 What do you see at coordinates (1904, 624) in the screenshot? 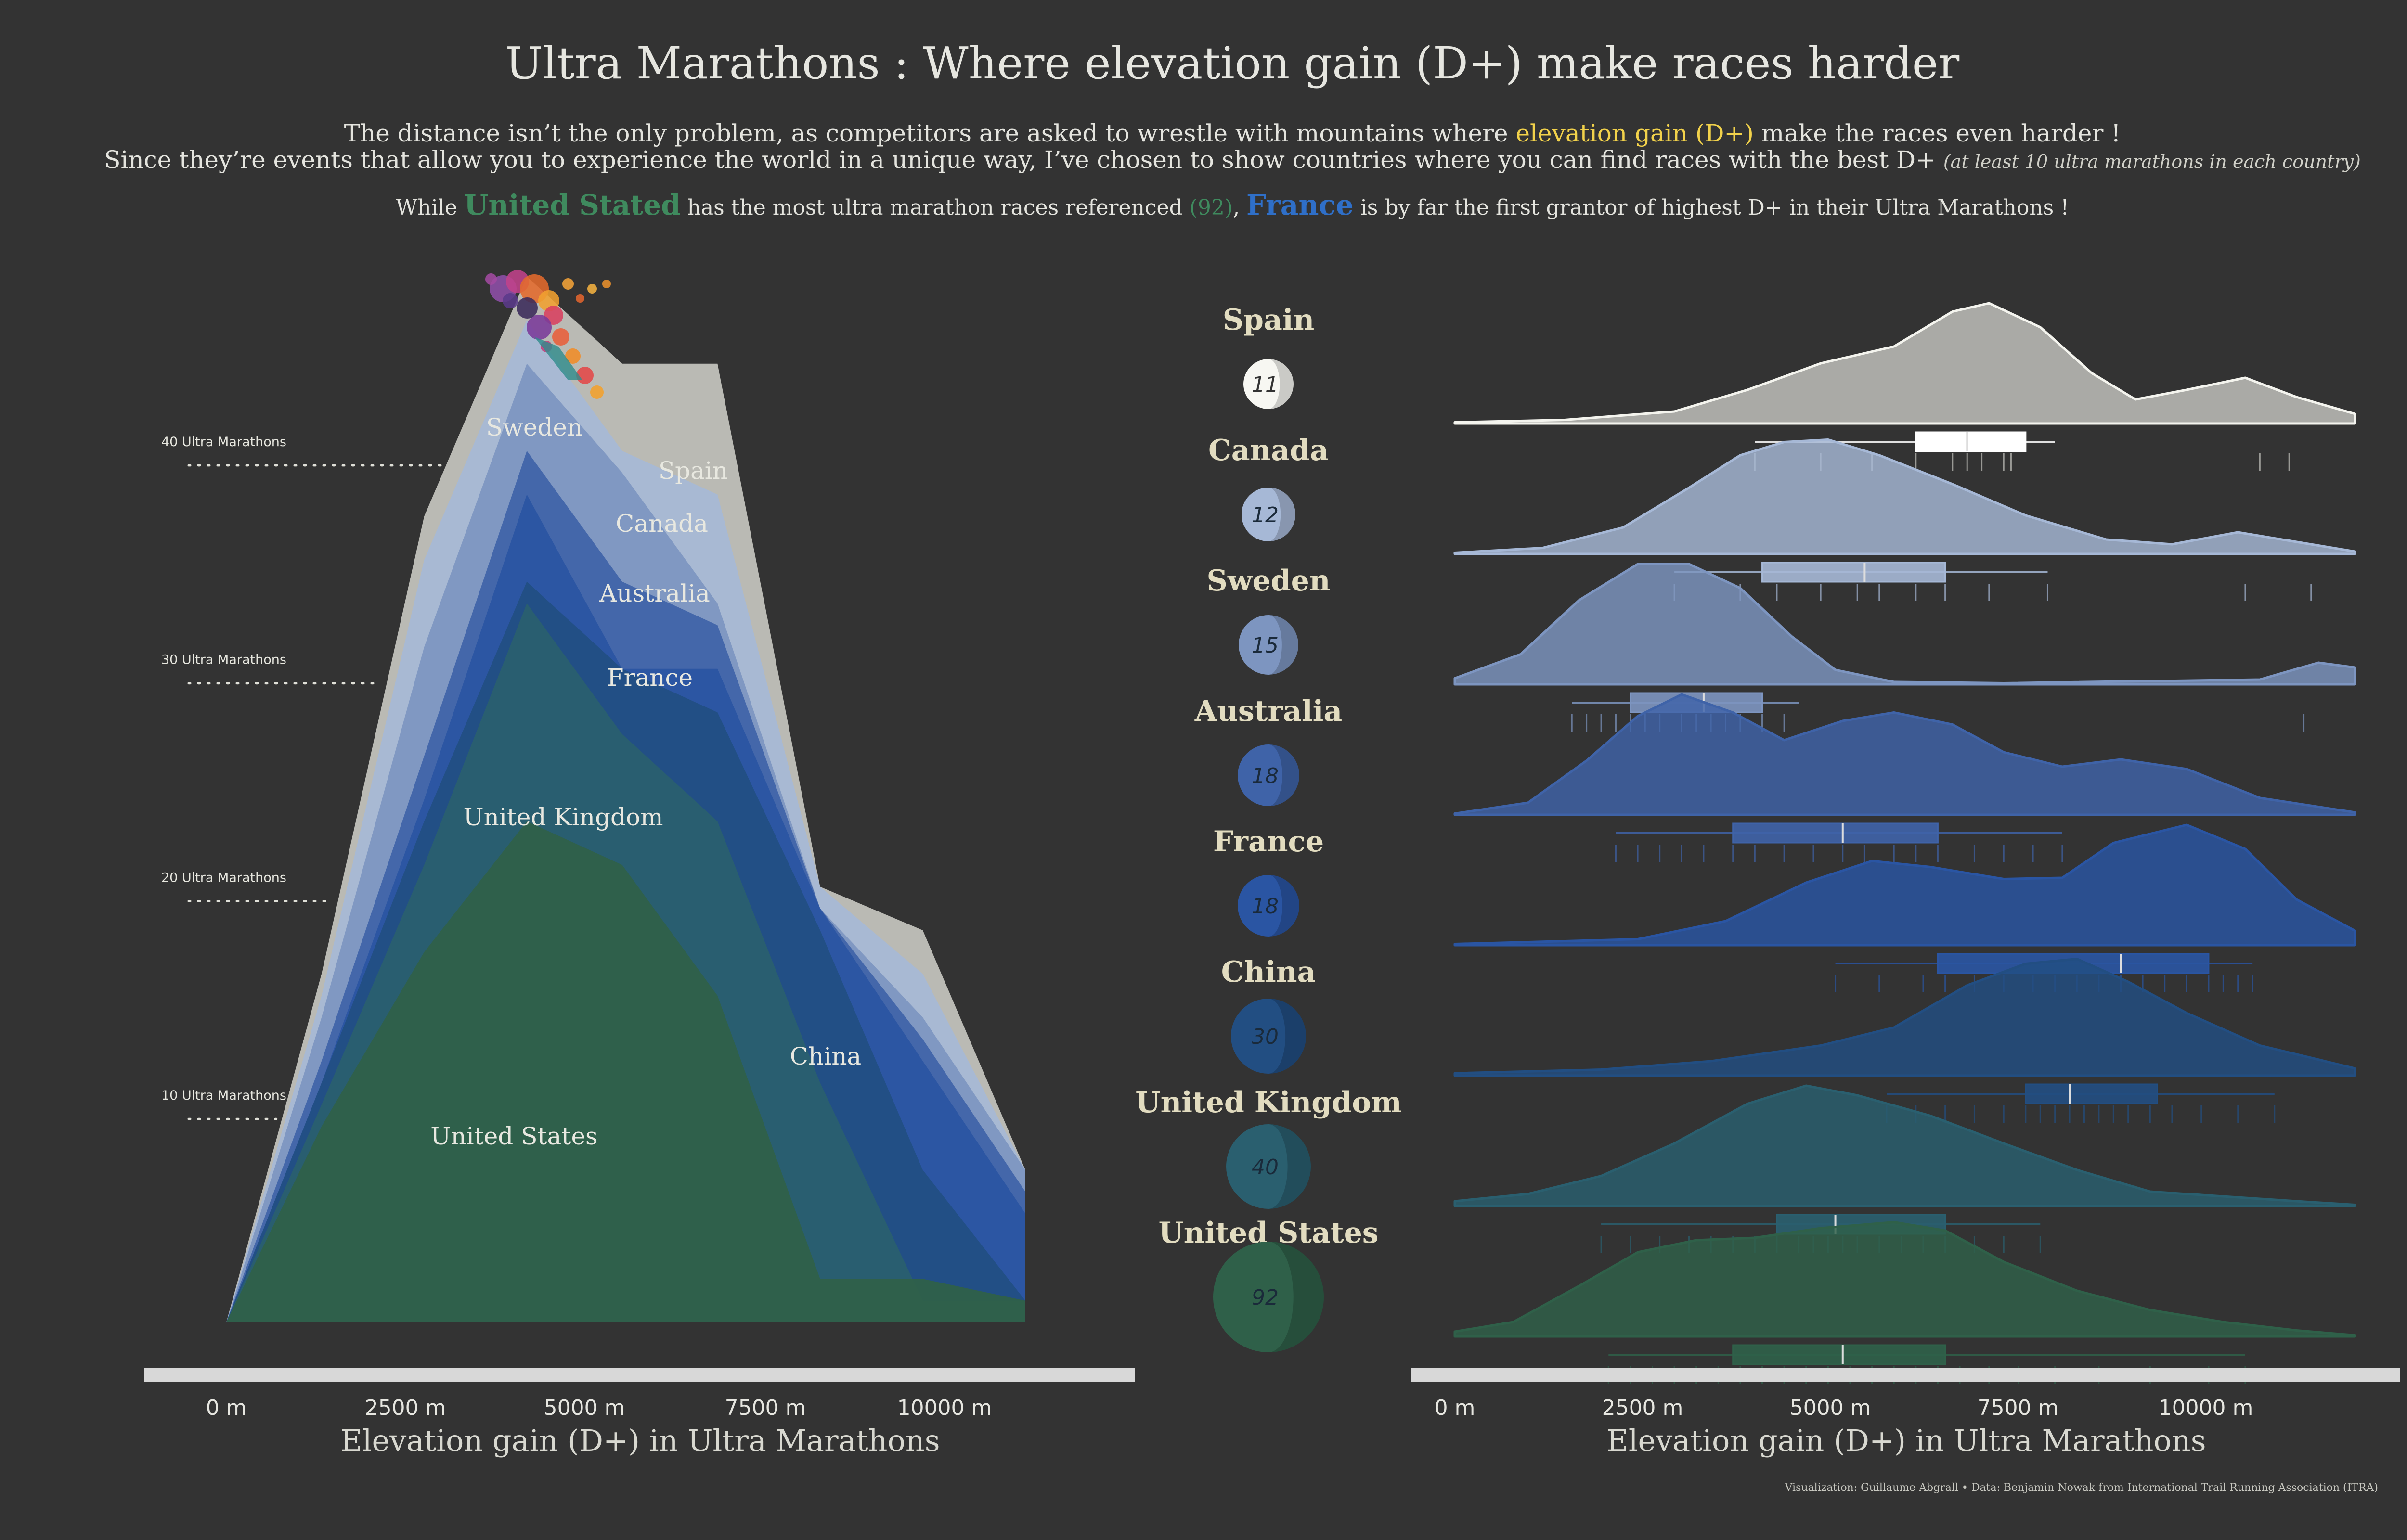
I see `density-sweden` at bounding box center [1904, 624].